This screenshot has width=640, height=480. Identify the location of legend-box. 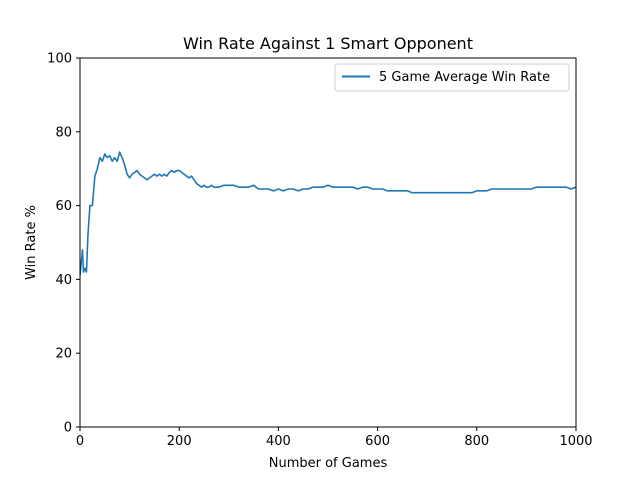
(452, 77).